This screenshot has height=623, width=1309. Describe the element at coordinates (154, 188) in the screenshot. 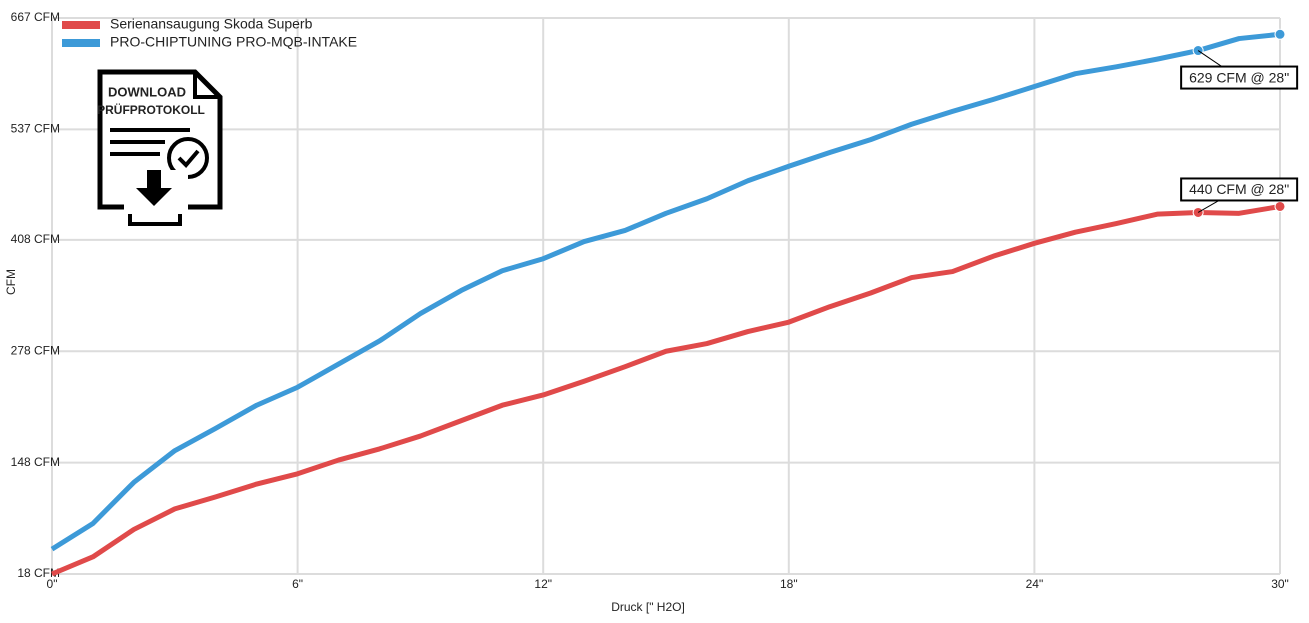

I see `download-arrow` at that location.